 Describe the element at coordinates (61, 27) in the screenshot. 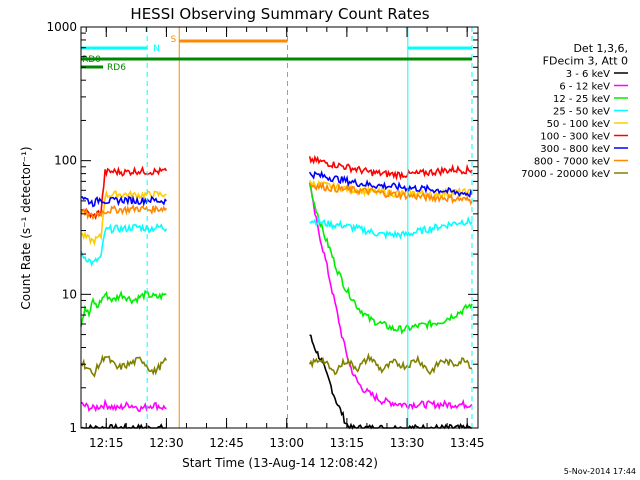

I see `y-tick-label: 1000` at that location.